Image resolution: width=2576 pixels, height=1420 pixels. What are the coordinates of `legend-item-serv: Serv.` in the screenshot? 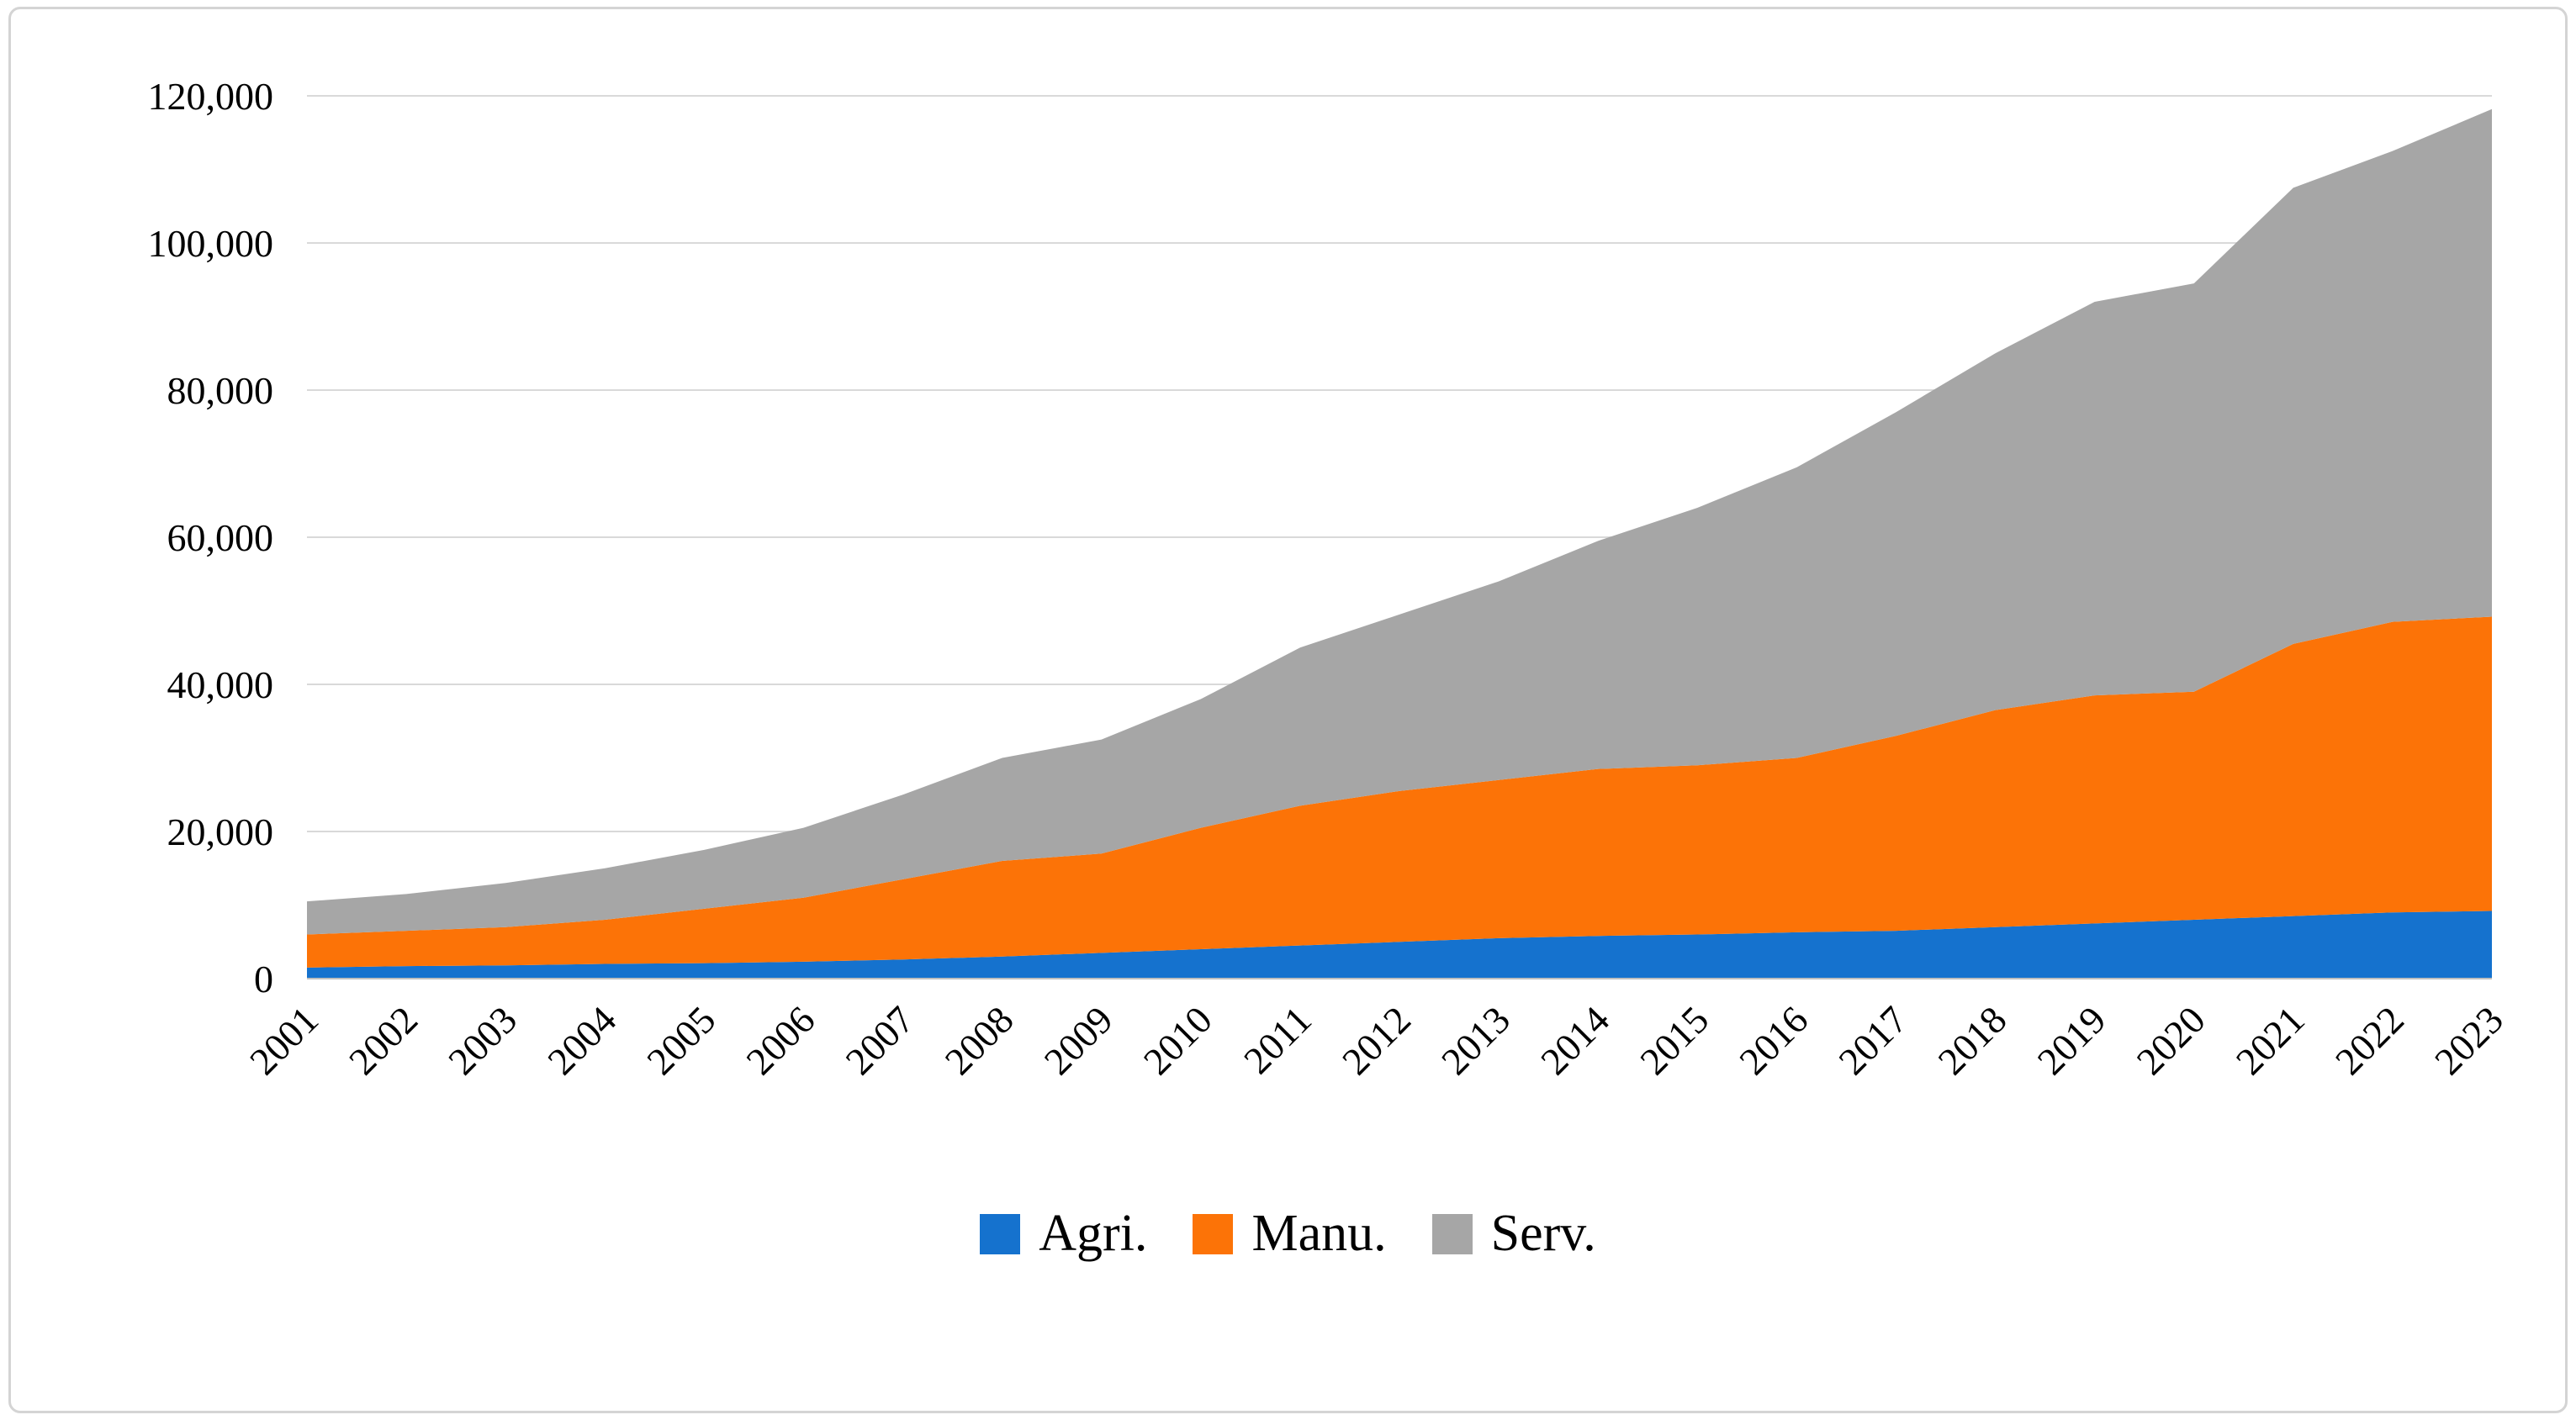 It's located at (1513, 1234).